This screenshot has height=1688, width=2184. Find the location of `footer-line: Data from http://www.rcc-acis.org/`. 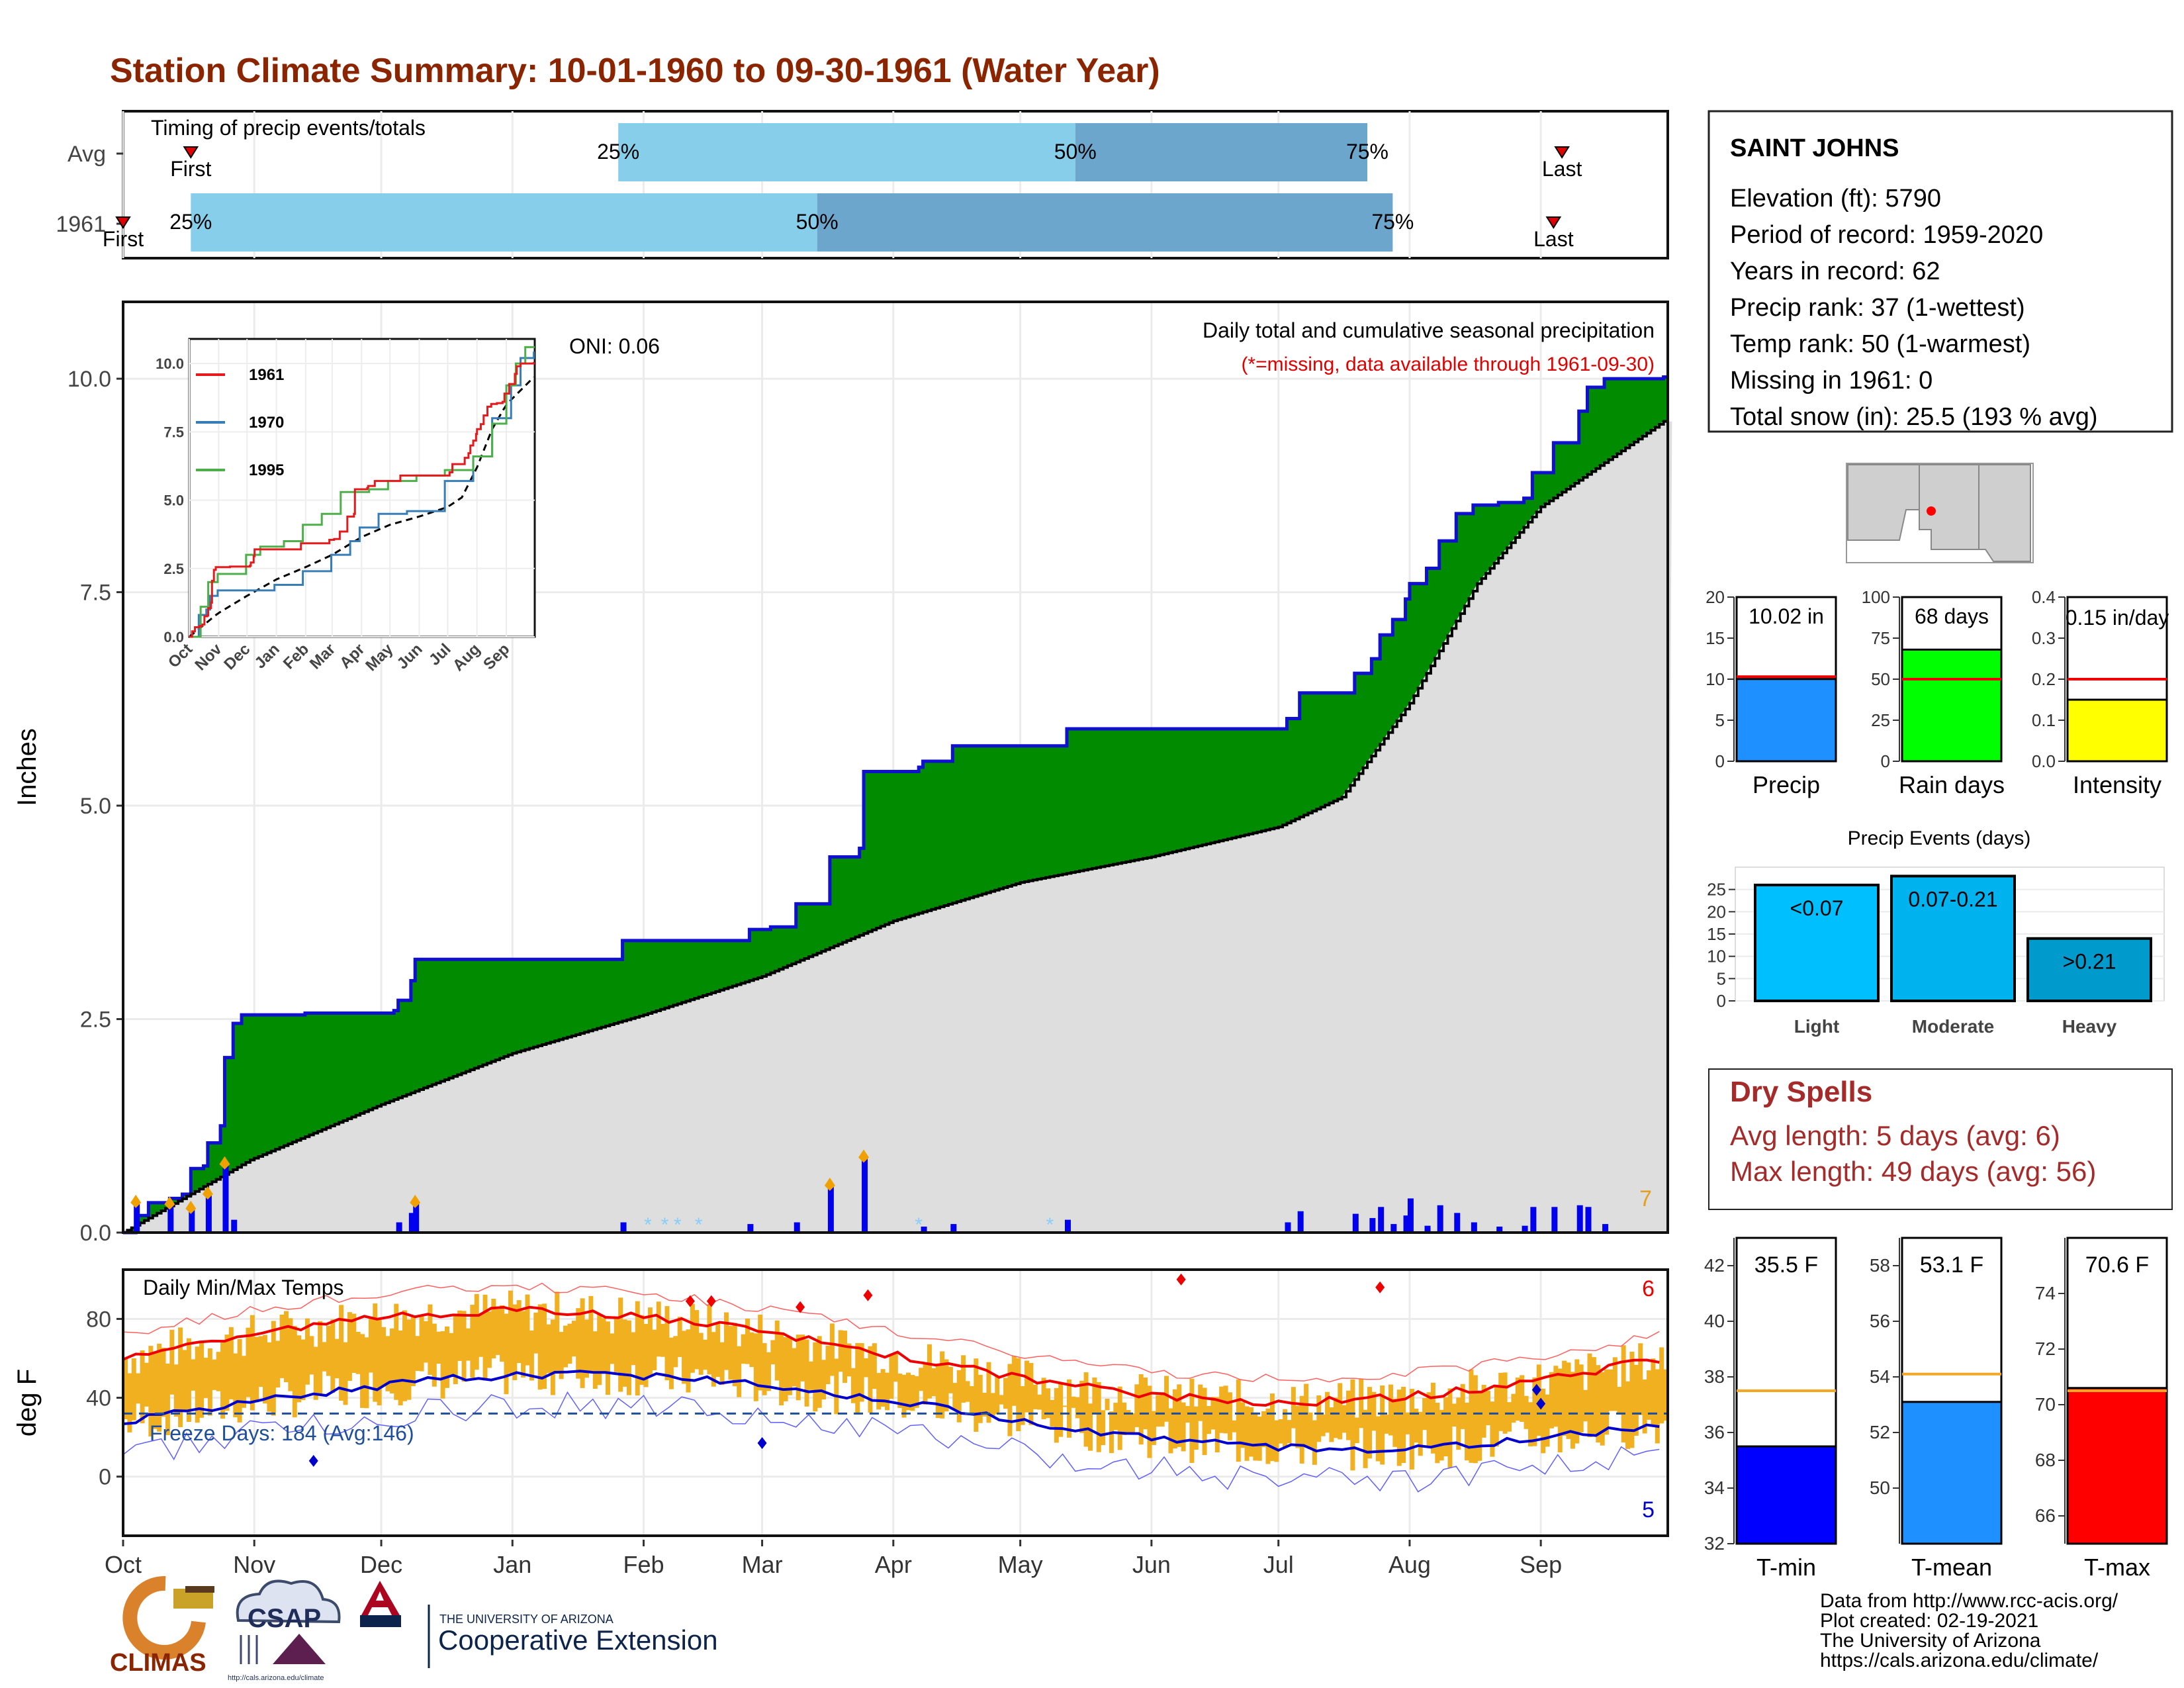

footer-line: Data from http://www.rcc-acis.org/ is located at coordinates (1969, 1601).